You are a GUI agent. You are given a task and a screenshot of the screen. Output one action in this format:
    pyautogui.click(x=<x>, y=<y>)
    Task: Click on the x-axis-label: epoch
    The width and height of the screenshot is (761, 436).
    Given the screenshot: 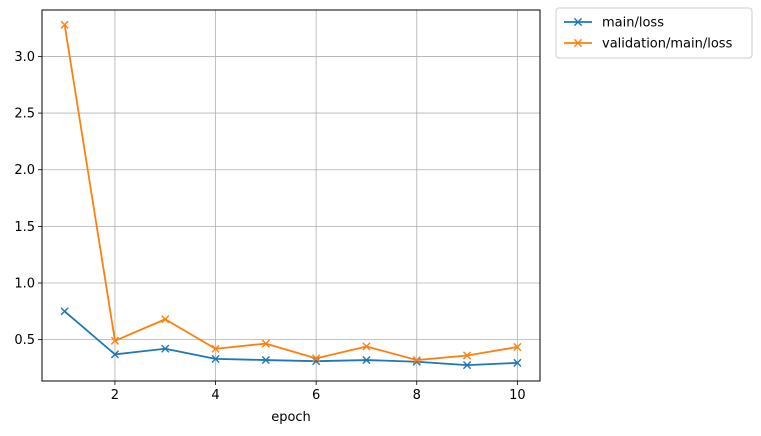 What is the action you would take?
    pyautogui.click(x=291, y=417)
    